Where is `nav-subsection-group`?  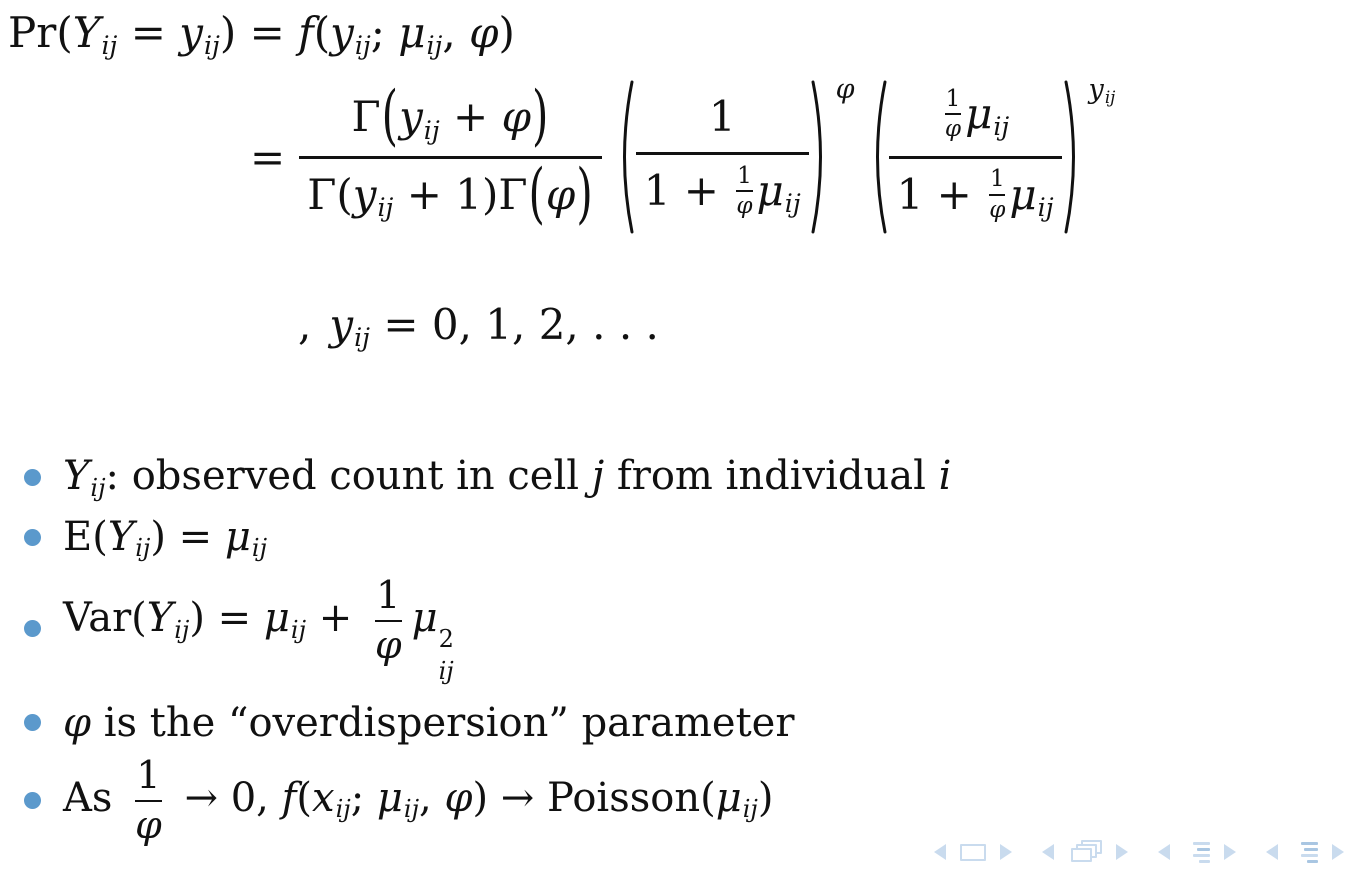
nav-subsection-group is located at coordinates (1305, 852).